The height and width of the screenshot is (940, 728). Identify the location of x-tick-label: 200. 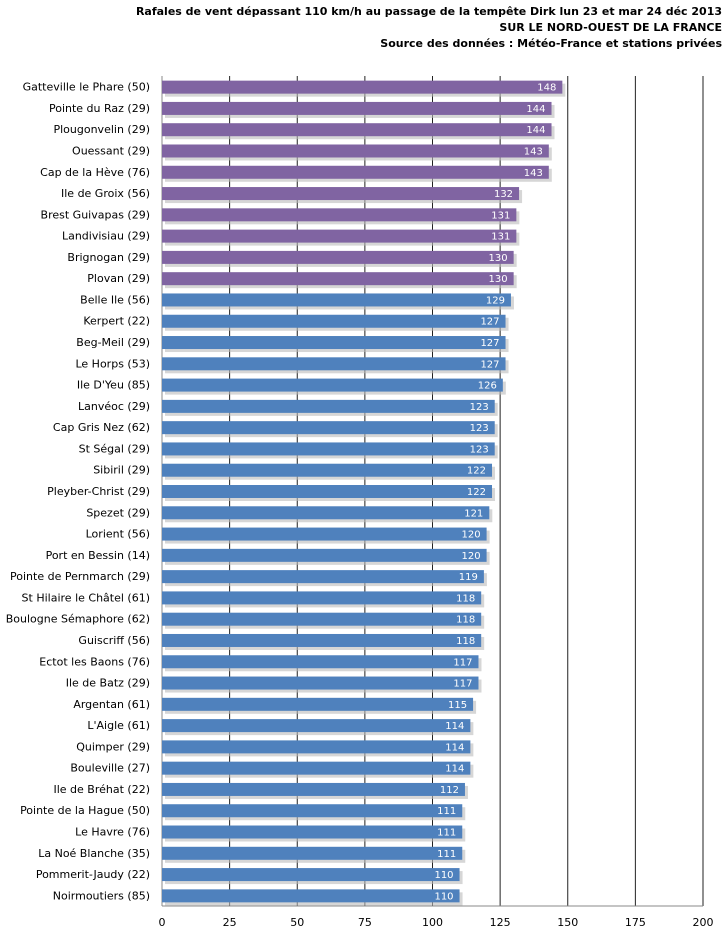
(703, 922).